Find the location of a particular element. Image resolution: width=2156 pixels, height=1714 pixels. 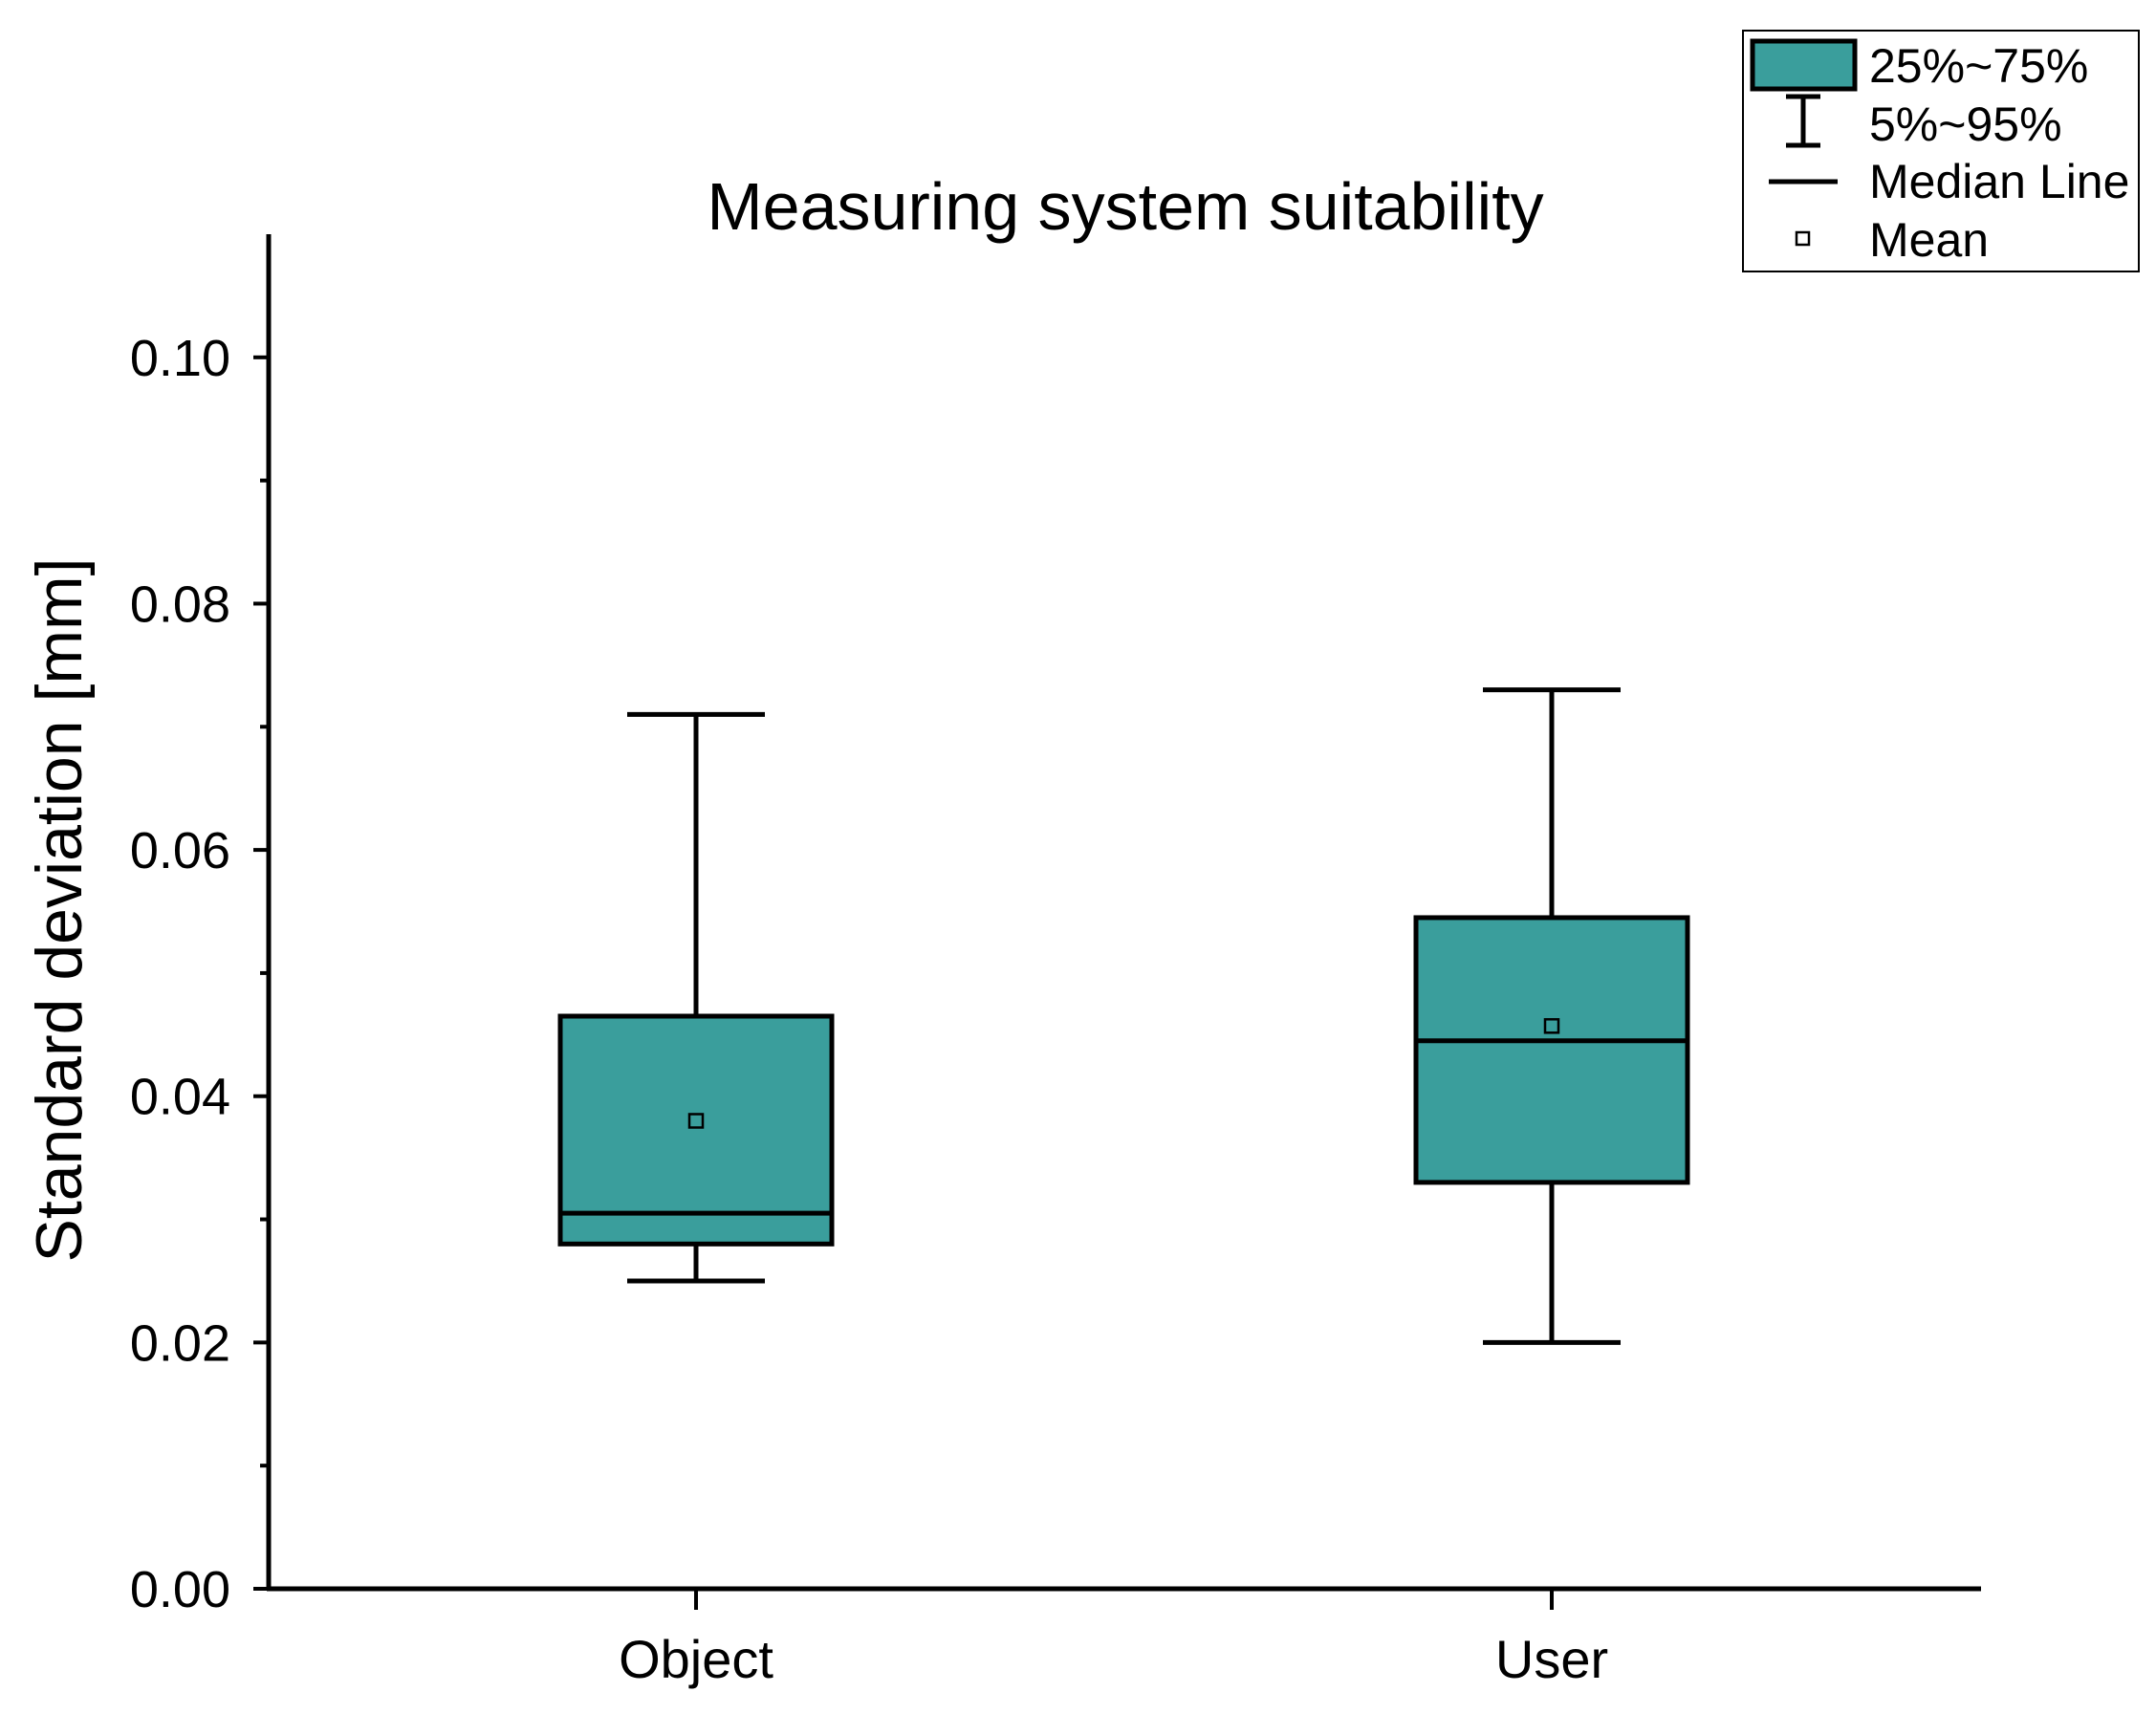

y-tick-label: 0.00 is located at coordinates (180, 1589).